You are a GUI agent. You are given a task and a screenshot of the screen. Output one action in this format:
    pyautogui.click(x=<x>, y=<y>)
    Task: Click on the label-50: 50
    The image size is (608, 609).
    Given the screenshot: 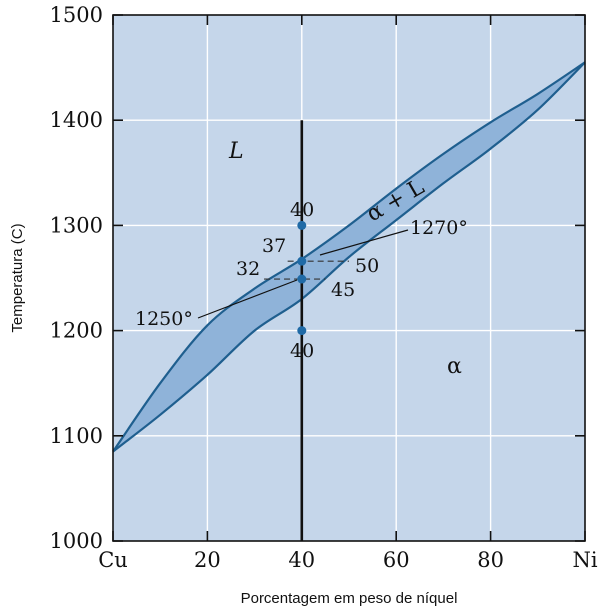 What is the action you would take?
    pyautogui.click(x=367, y=266)
    